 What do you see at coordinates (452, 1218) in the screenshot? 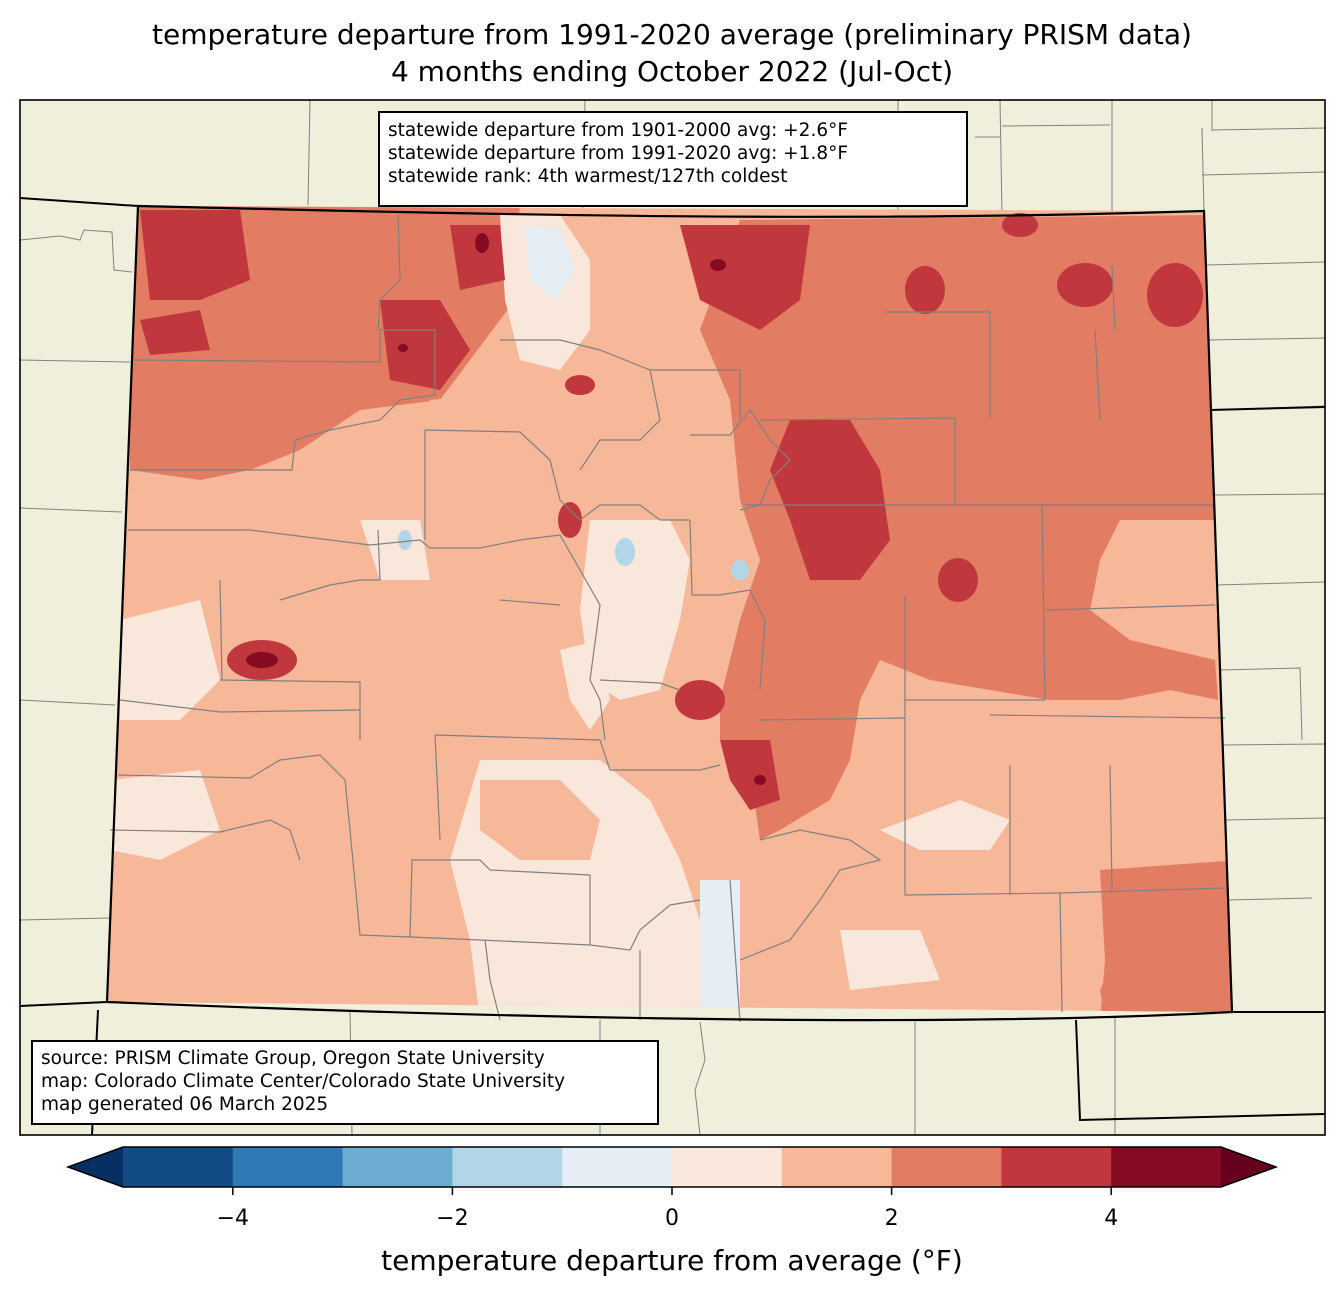
I see `colorbar-tick-label: −2` at bounding box center [452, 1218].